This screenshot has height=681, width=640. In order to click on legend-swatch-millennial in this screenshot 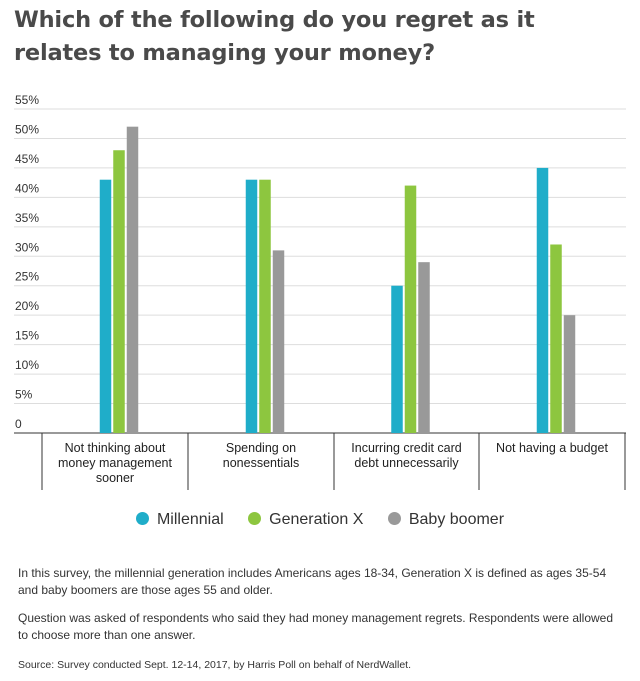, I will do `click(142, 518)`.